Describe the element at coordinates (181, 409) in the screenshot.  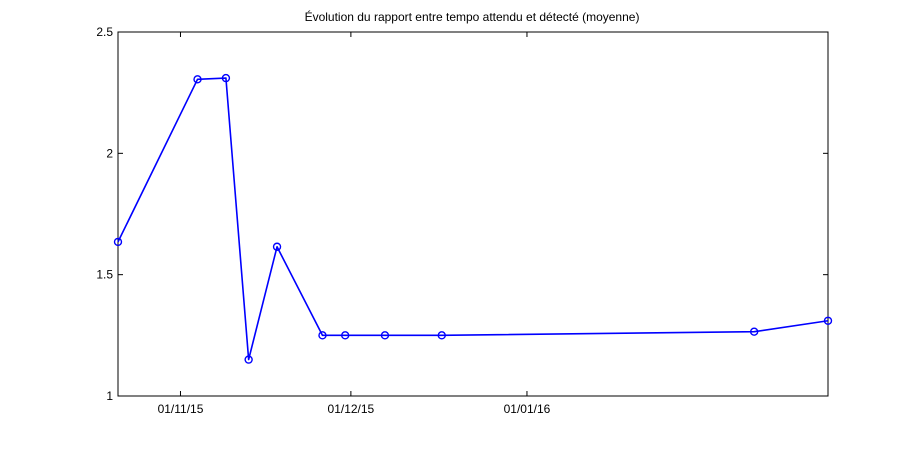
I see `x-tick-label: 01/11/15` at that location.